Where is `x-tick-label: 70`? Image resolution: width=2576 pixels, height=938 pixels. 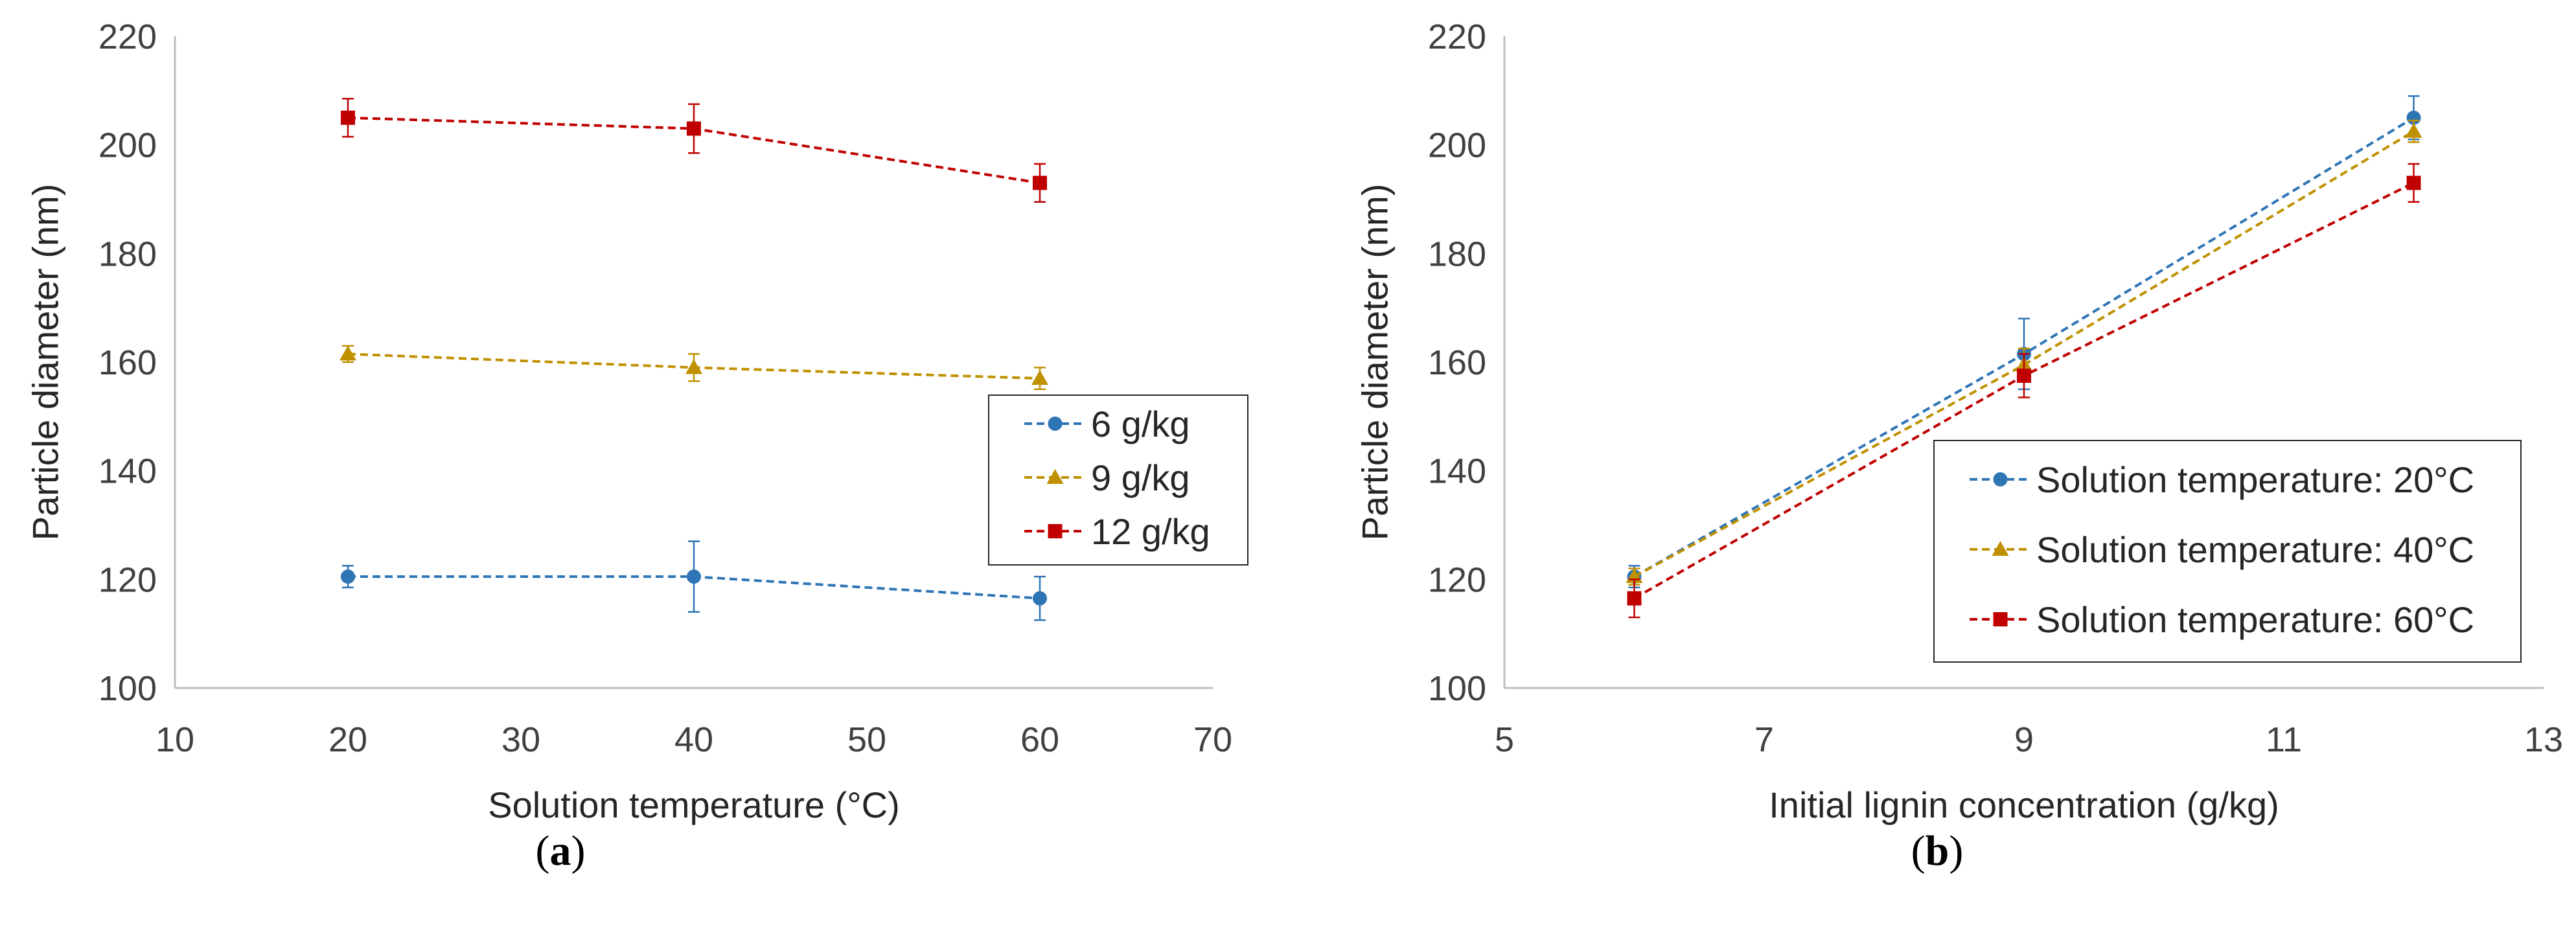
x-tick-label: 70 is located at coordinates (1212, 739).